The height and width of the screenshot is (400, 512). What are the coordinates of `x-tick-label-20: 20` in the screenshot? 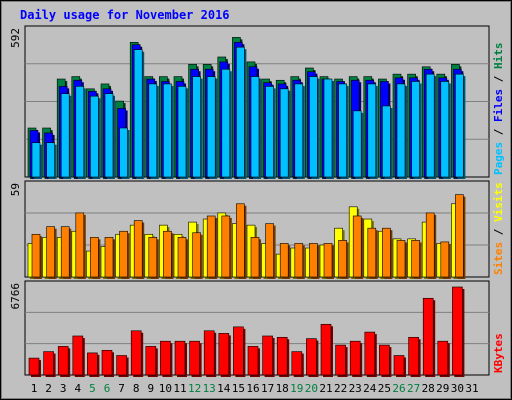 It's located at (311, 388).